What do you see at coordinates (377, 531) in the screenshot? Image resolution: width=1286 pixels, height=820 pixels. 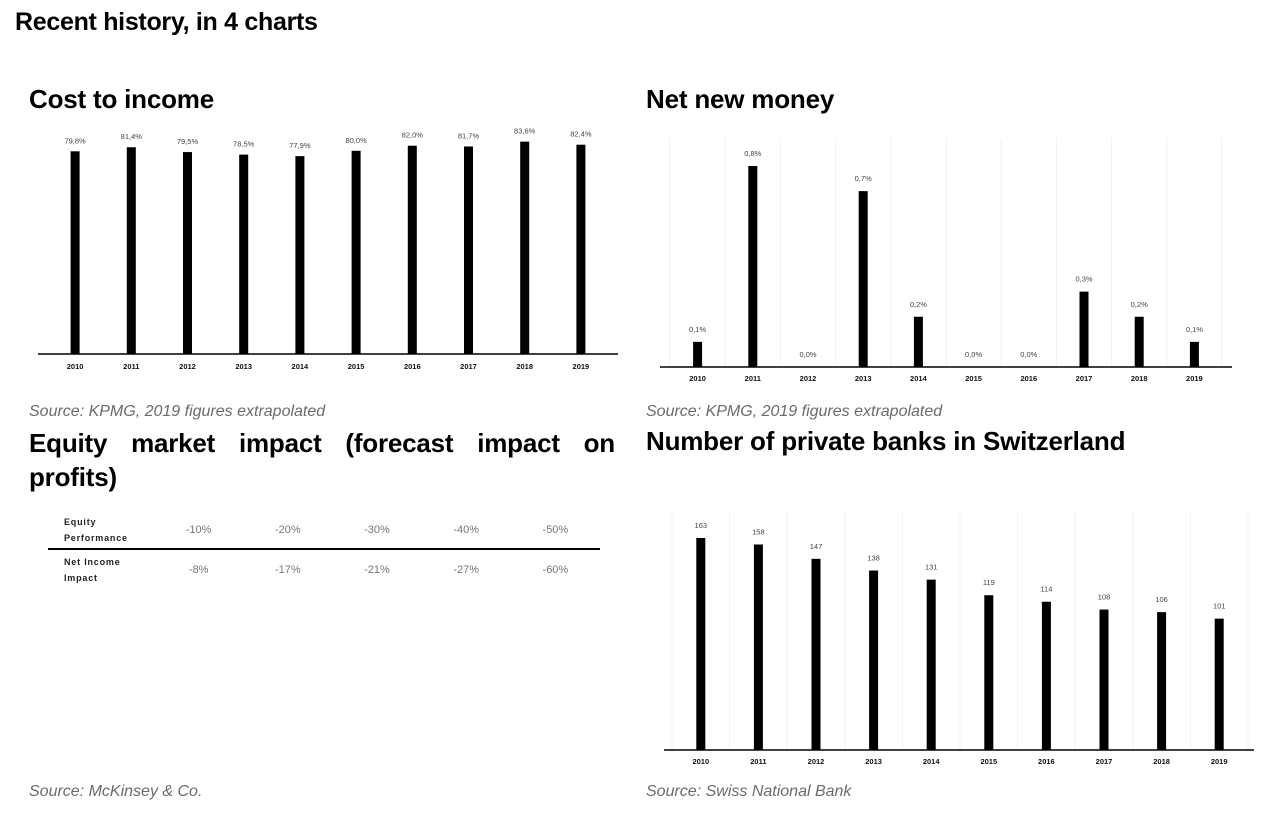 I see `table-cell: -30%` at bounding box center [377, 531].